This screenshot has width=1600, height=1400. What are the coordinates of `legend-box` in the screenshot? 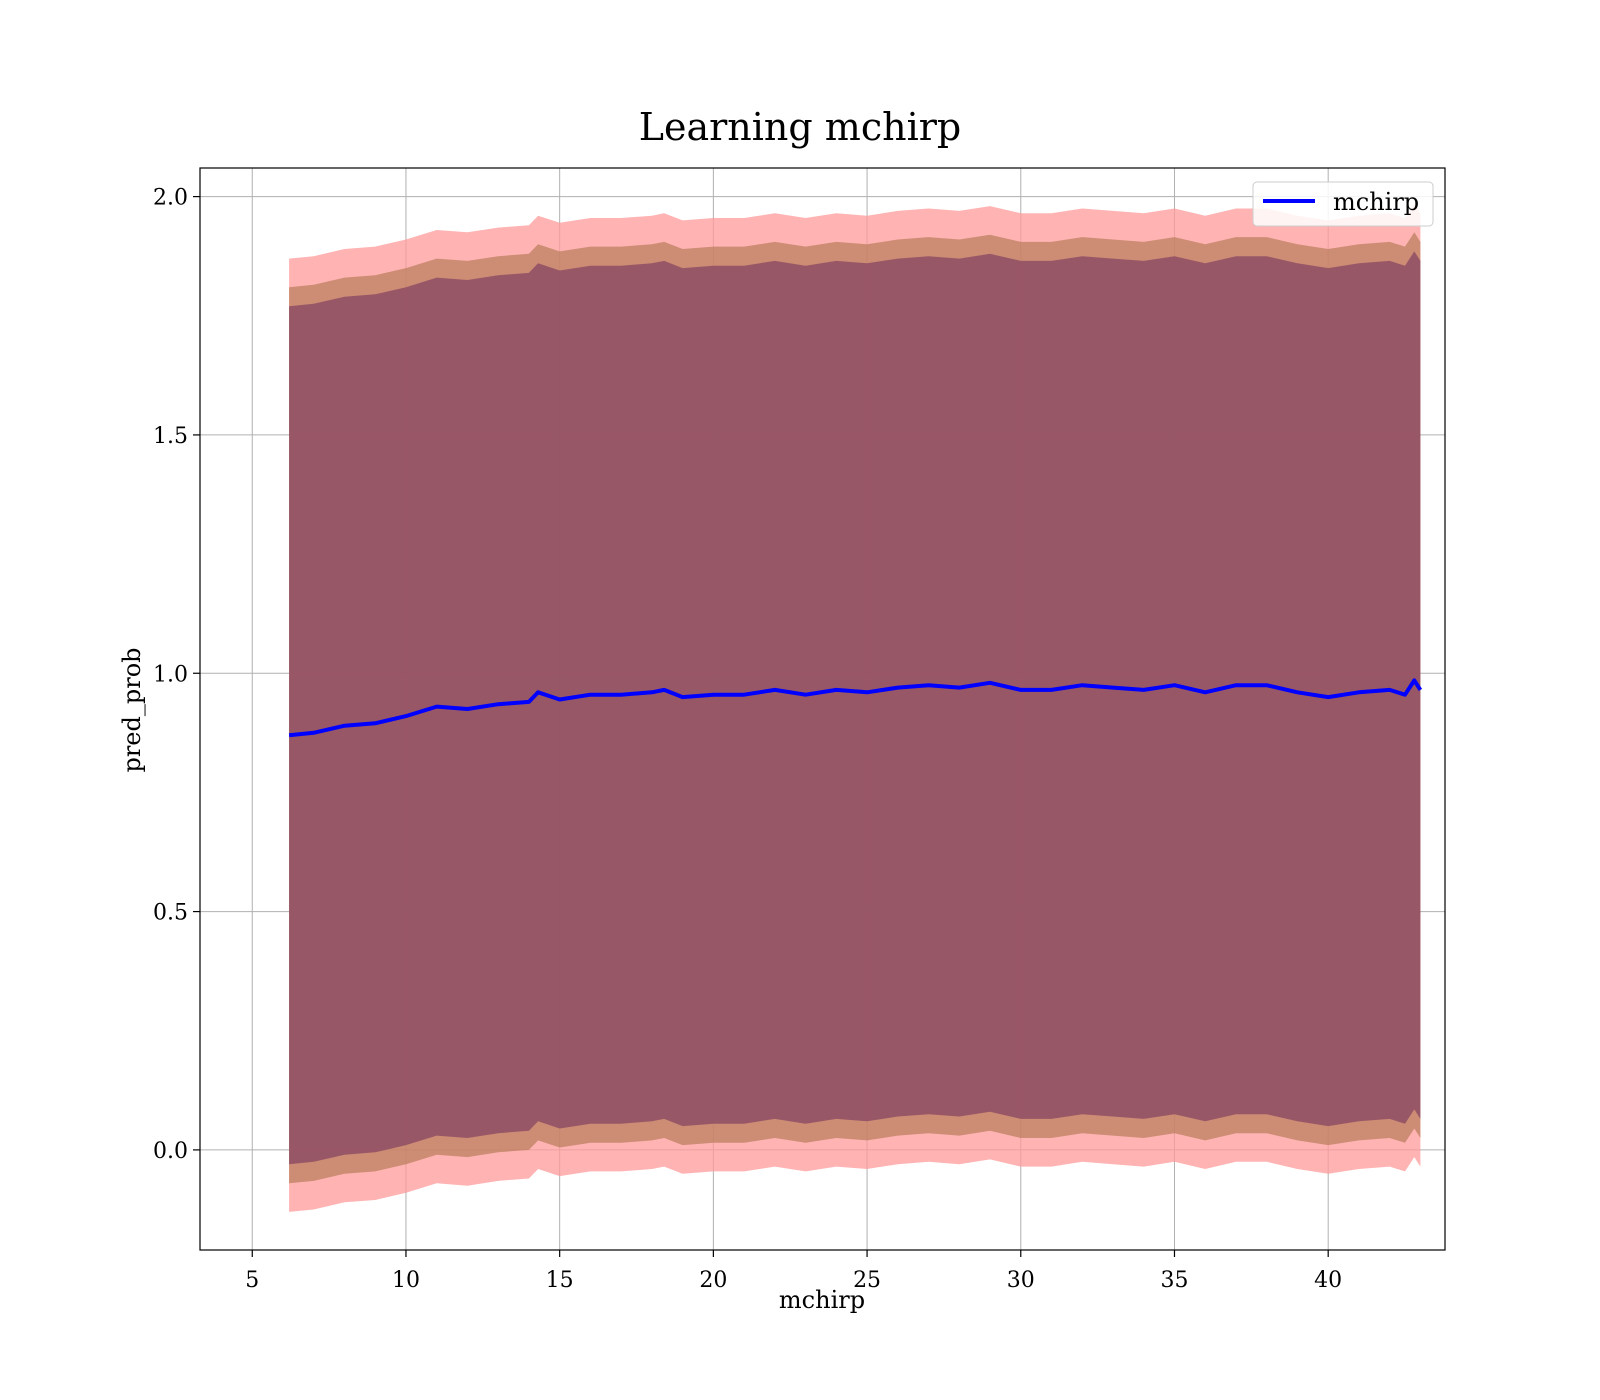 It's located at (1343, 204).